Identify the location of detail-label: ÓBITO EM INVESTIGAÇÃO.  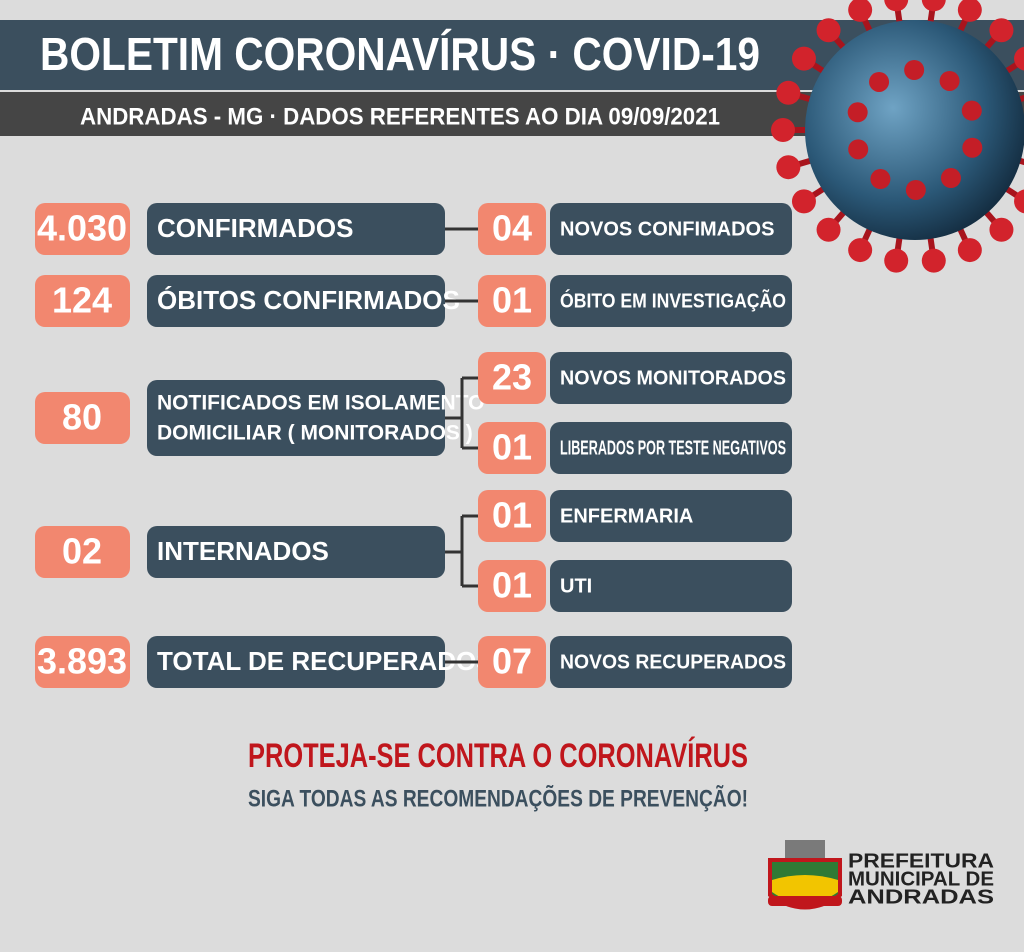
(673, 300).